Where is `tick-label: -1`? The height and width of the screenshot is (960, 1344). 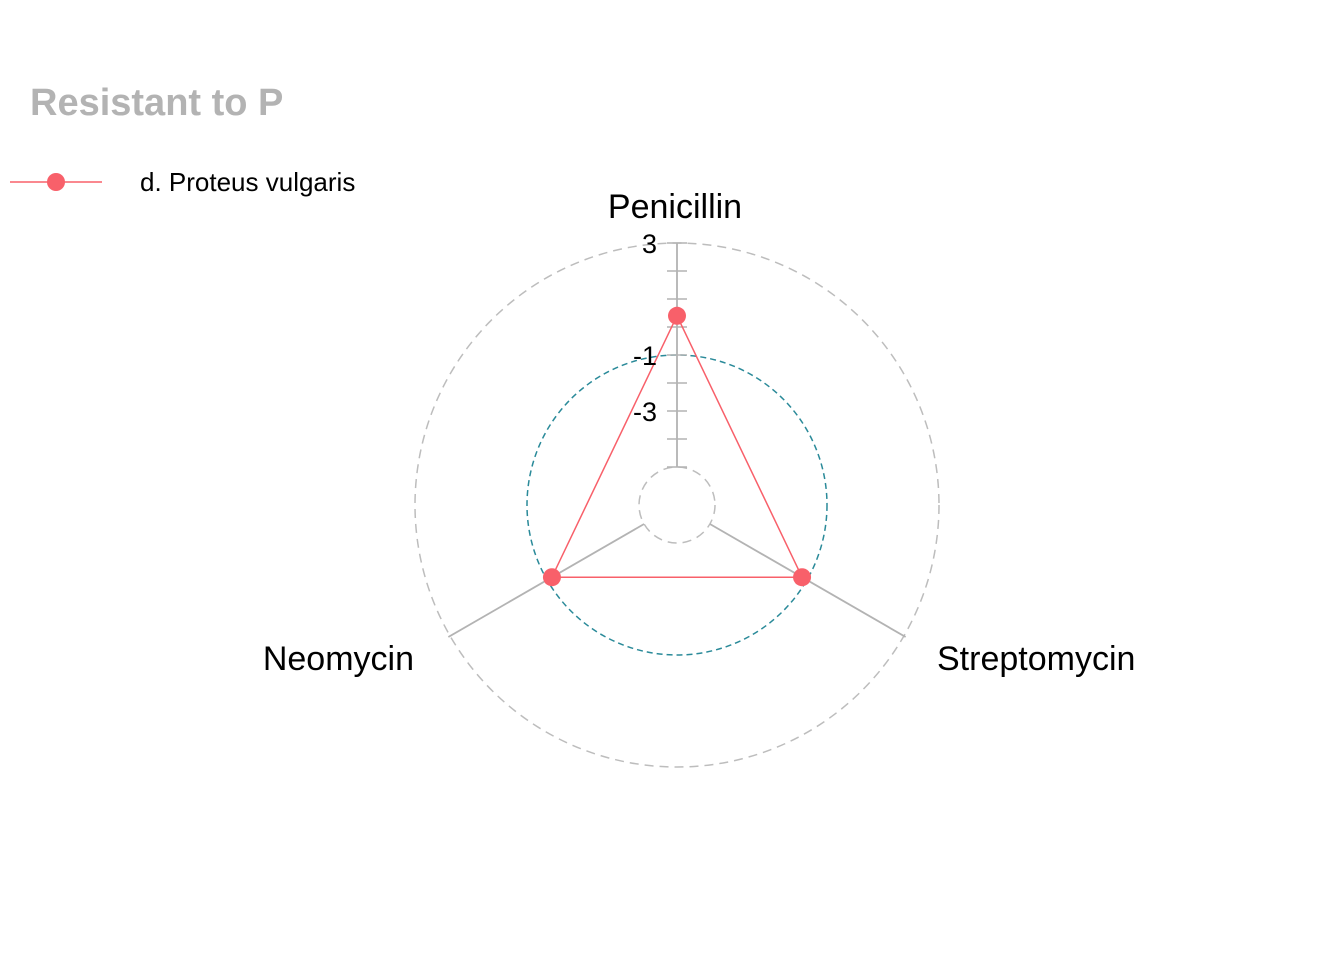
tick-label: -1 is located at coordinates (645, 356).